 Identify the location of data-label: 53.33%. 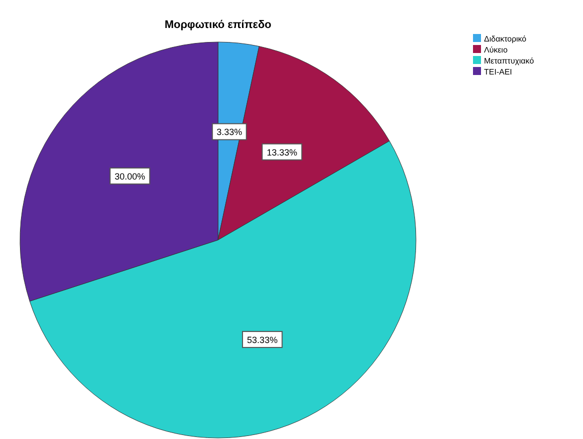
(262, 339).